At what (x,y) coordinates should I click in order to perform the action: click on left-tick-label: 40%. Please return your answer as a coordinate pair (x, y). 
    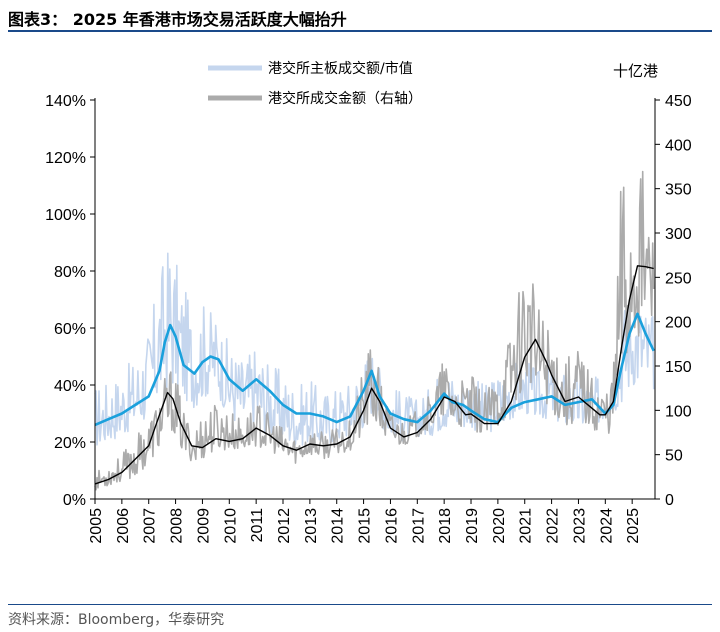
    Looking at the image, I should click on (70, 386).